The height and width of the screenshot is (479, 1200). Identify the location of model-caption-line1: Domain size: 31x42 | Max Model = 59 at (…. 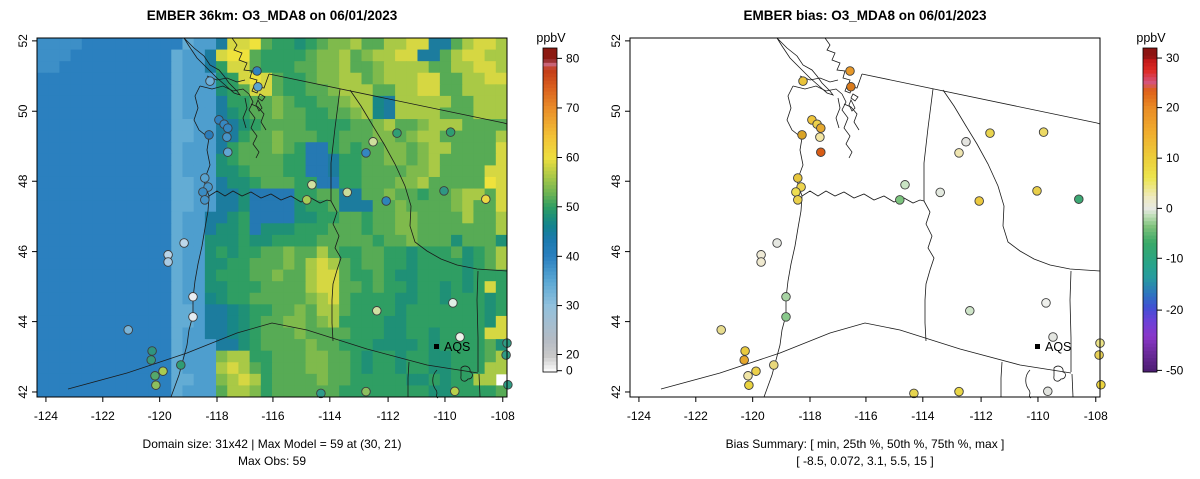
(272, 444).